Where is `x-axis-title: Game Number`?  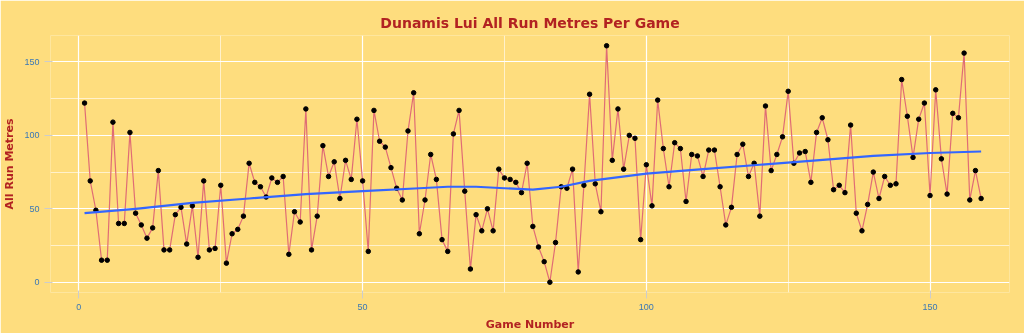
x-axis-title: Game Number is located at coordinates (530, 324).